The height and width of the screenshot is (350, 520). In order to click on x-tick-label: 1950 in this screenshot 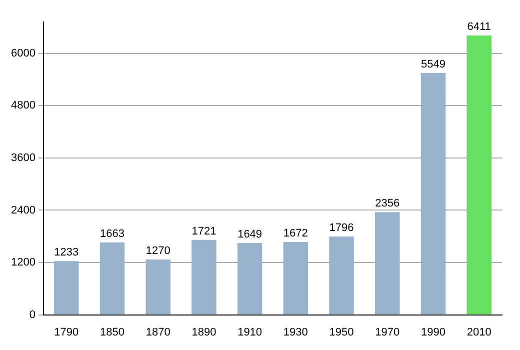, I will do `click(341, 332)`.